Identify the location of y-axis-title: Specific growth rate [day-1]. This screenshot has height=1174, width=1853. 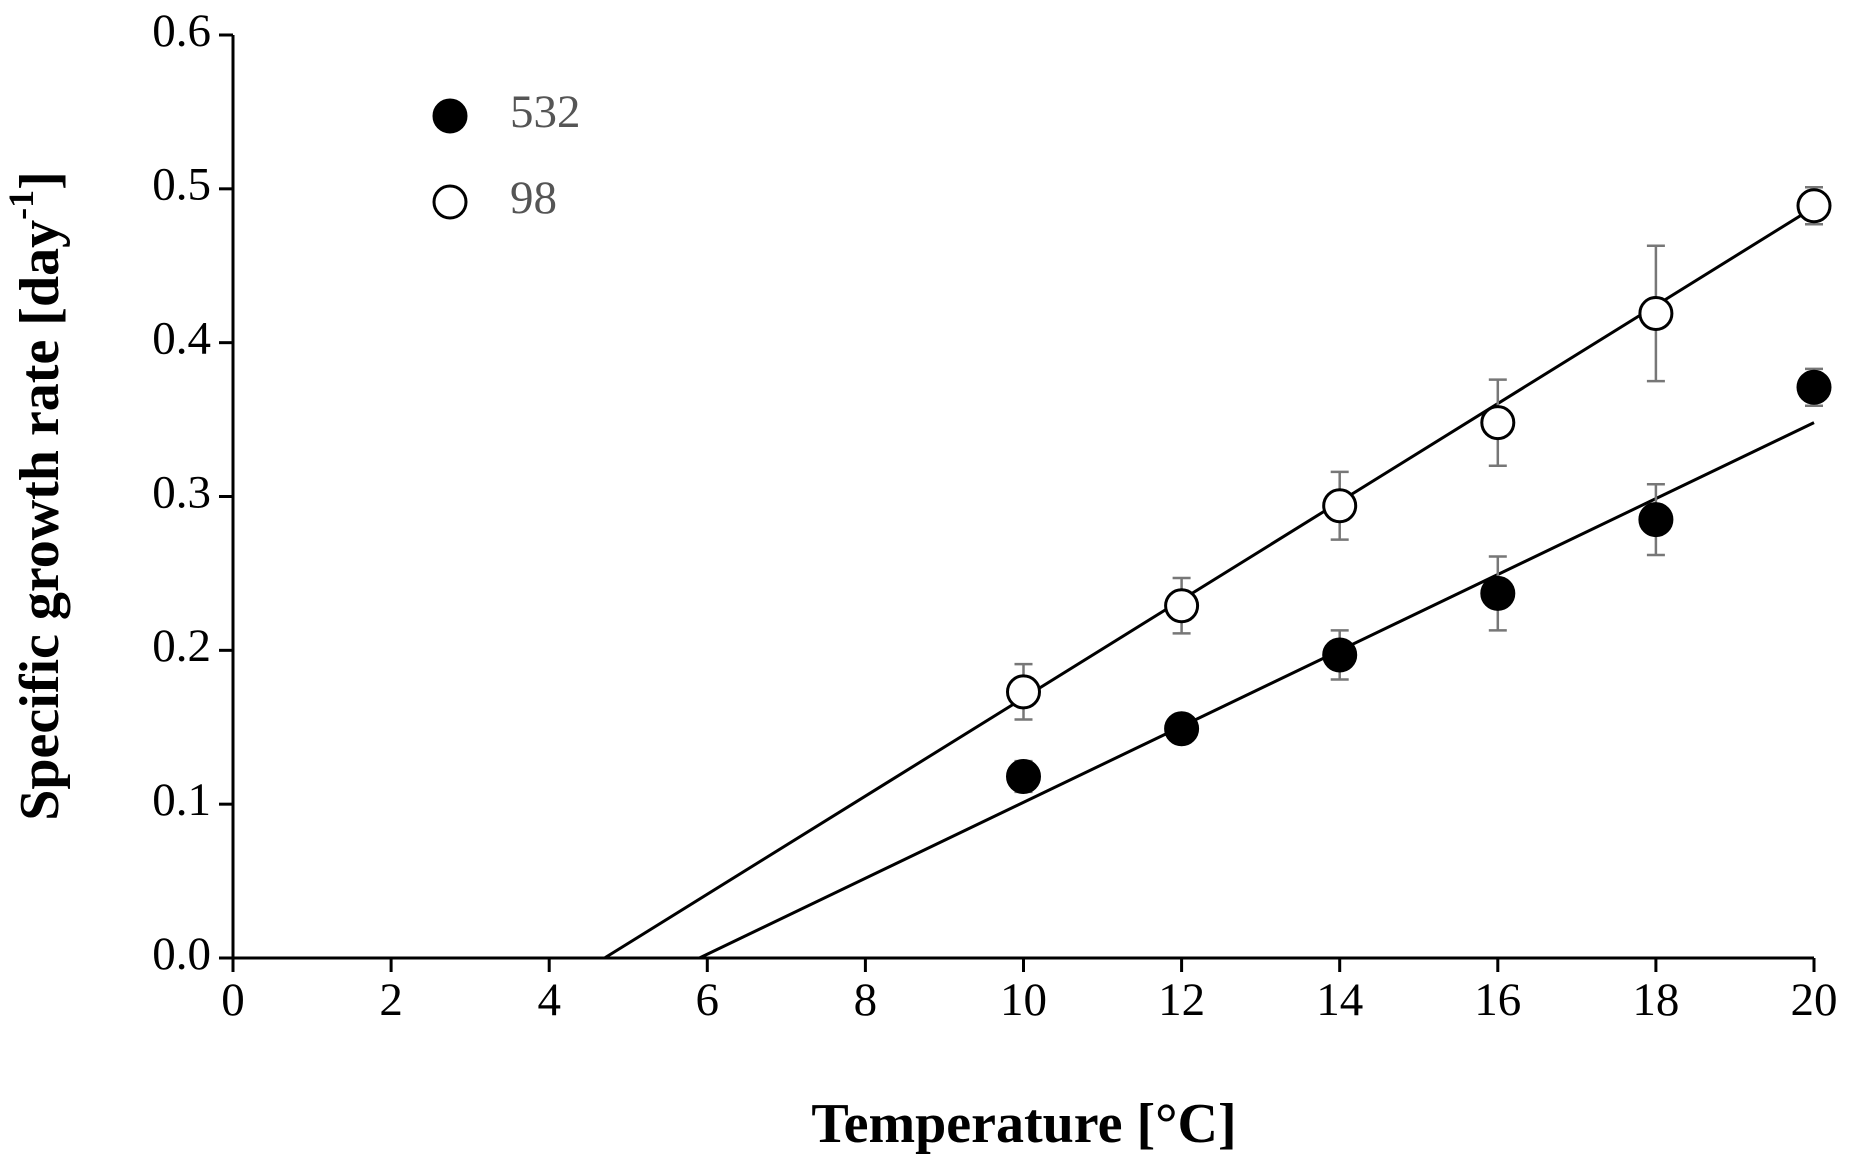
(36, 496).